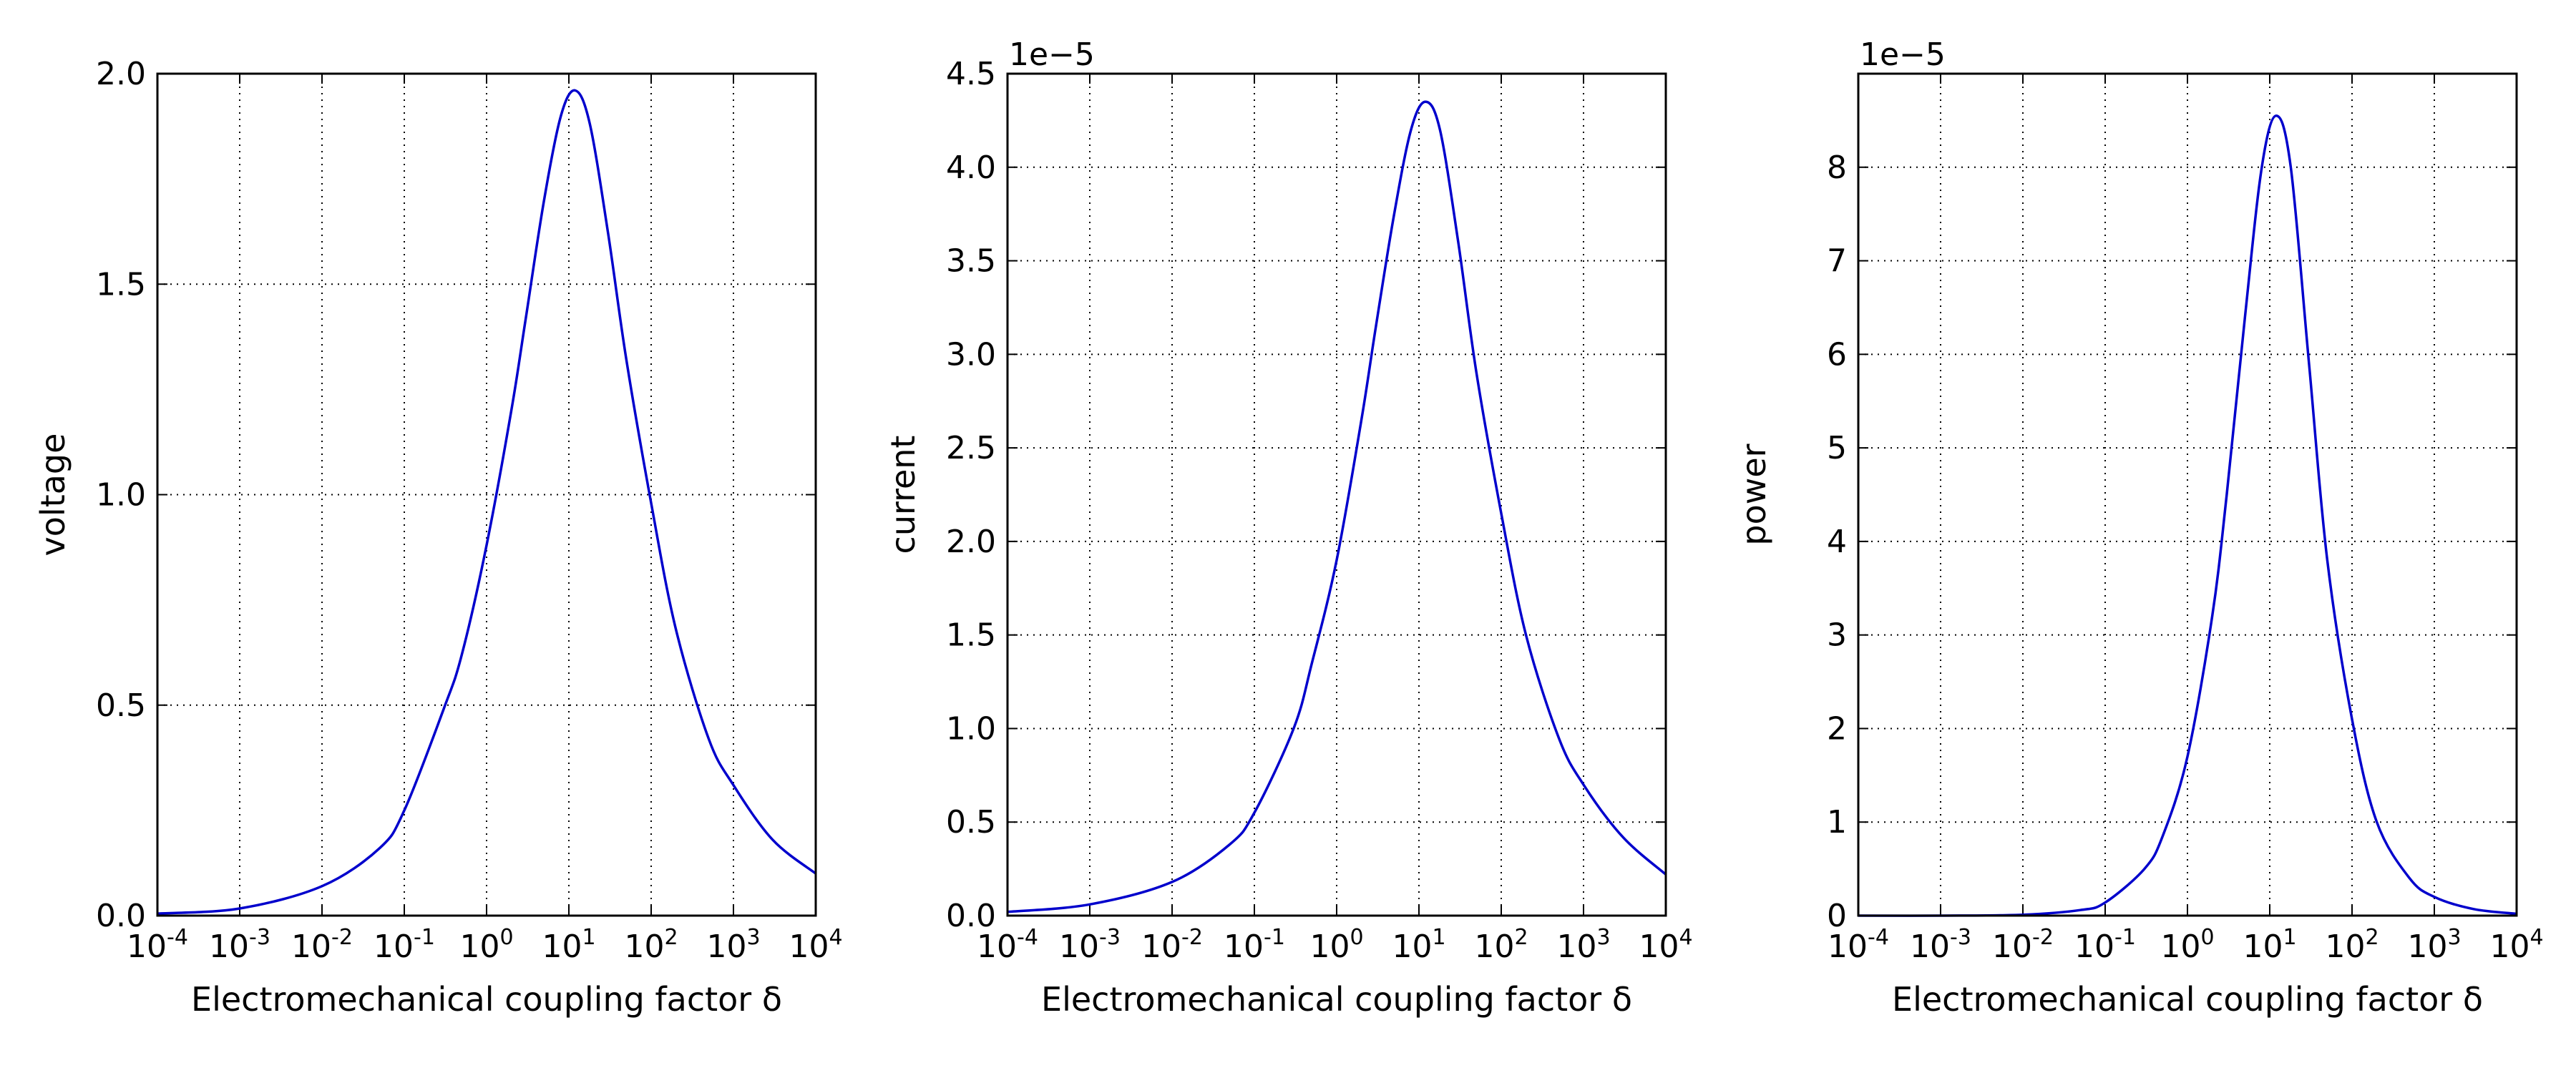 This screenshot has width=2576, height=1073. Describe the element at coordinates (1837, 448) in the screenshot. I see `y-tick-label: 5` at that location.